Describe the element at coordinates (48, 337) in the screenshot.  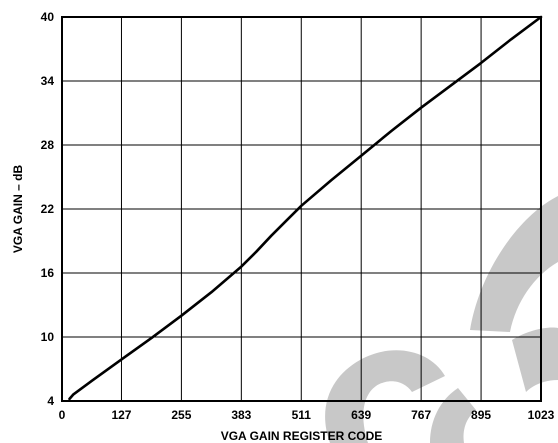
I see `y-tick-label: 10` at that location.